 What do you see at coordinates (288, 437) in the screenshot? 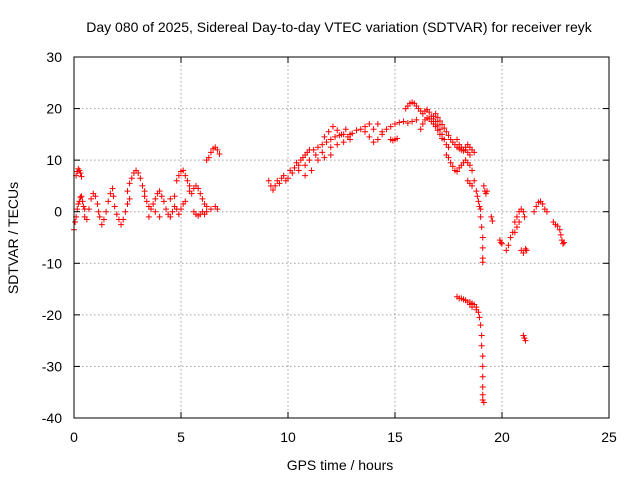
I see `x-tick-label: 10` at bounding box center [288, 437].